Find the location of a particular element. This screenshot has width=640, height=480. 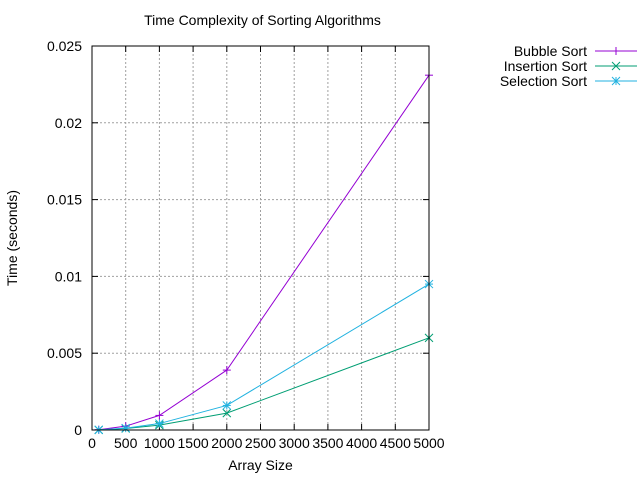

x-tick-label: 500 is located at coordinates (126, 443).